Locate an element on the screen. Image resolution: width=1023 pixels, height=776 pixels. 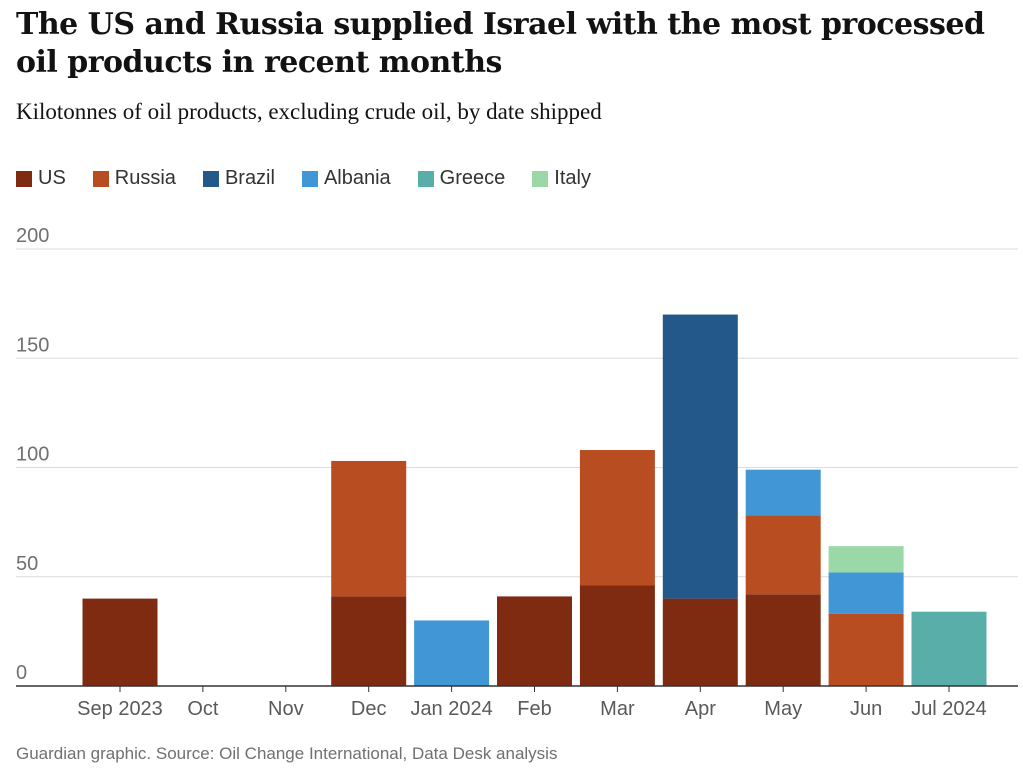
bar-albania-may is located at coordinates (783, 492).